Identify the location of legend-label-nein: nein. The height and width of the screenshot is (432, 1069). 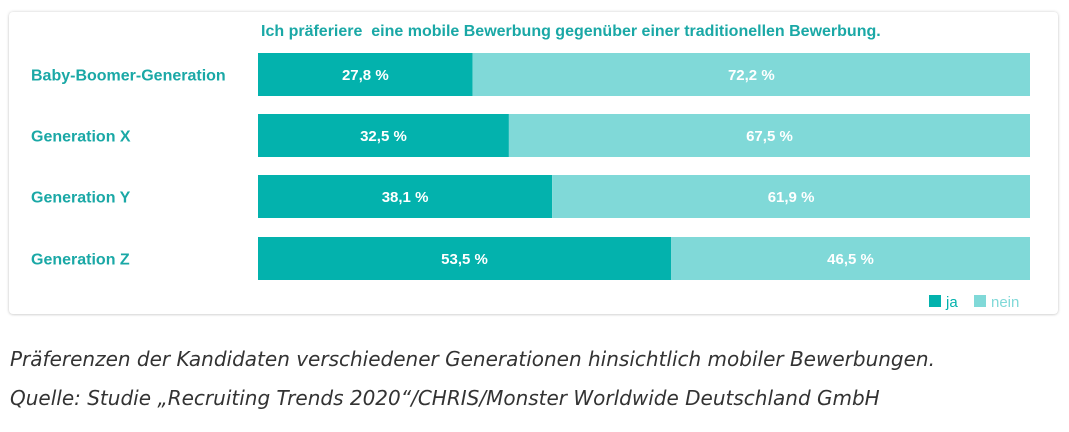
(1005, 302).